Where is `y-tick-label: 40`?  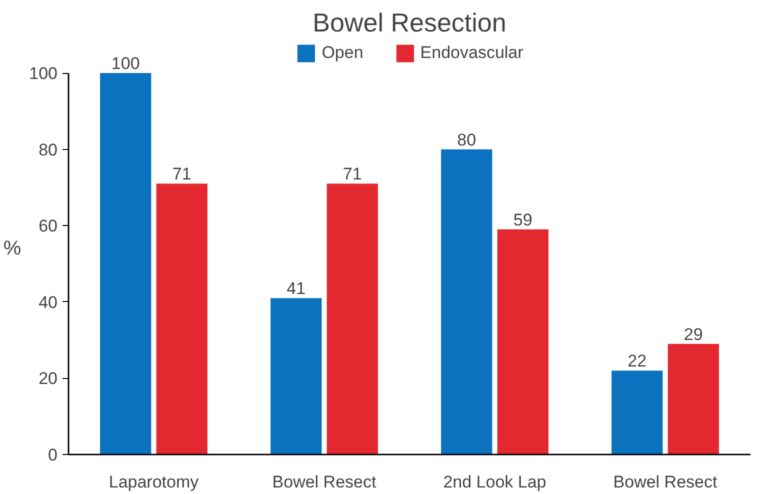
y-tick-label: 40 is located at coordinates (48, 302).